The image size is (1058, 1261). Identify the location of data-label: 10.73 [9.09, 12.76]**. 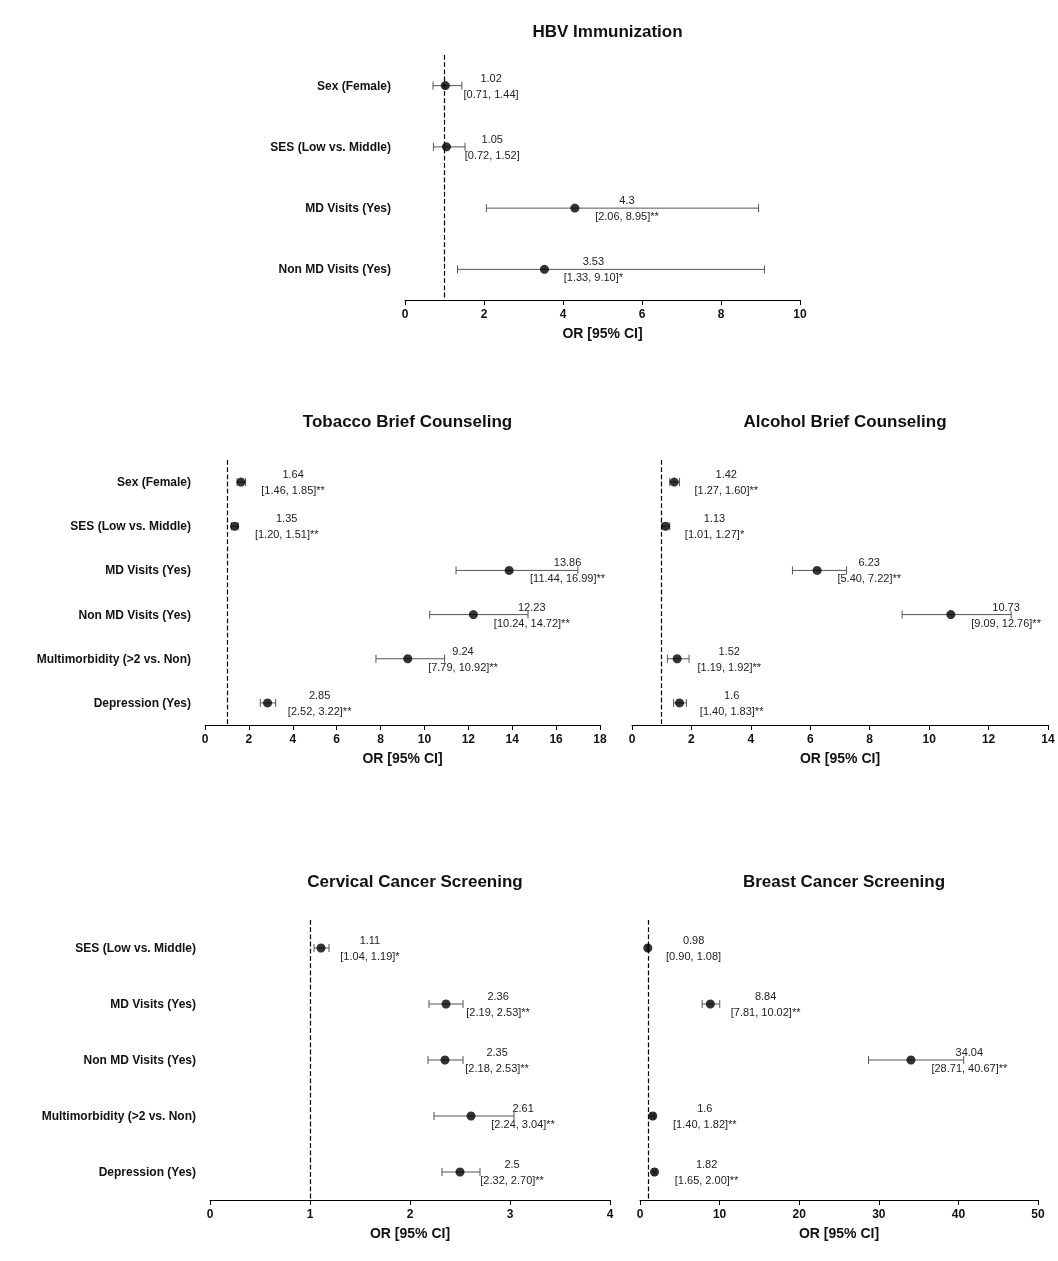
(1006, 614).